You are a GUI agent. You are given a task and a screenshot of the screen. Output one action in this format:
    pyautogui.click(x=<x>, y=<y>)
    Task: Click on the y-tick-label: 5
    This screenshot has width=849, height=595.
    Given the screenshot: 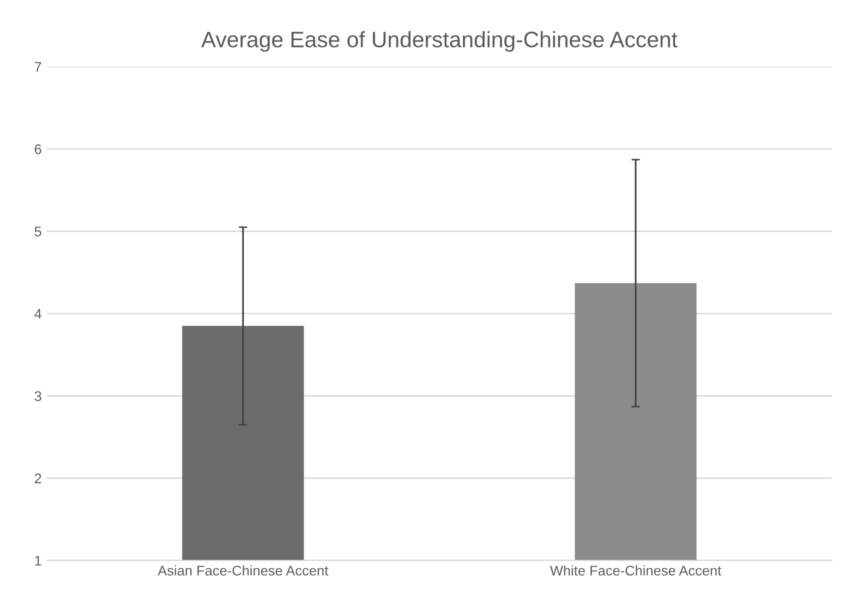 What is the action you would take?
    pyautogui.click(x=38, y=231)
    